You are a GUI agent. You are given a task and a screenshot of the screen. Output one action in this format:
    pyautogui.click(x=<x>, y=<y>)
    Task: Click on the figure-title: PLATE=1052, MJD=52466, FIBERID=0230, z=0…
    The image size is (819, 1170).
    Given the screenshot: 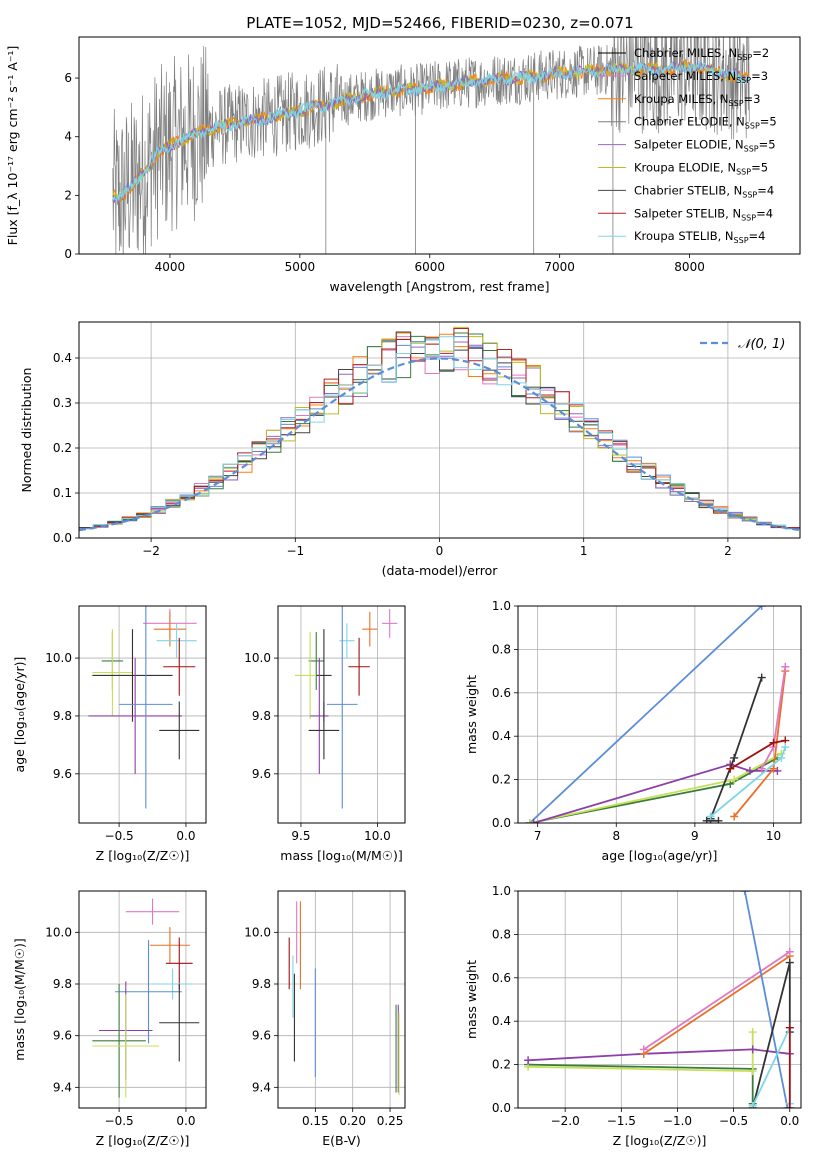 What is the action you would take?
    pyautogui.click(x=439, y=23)
    